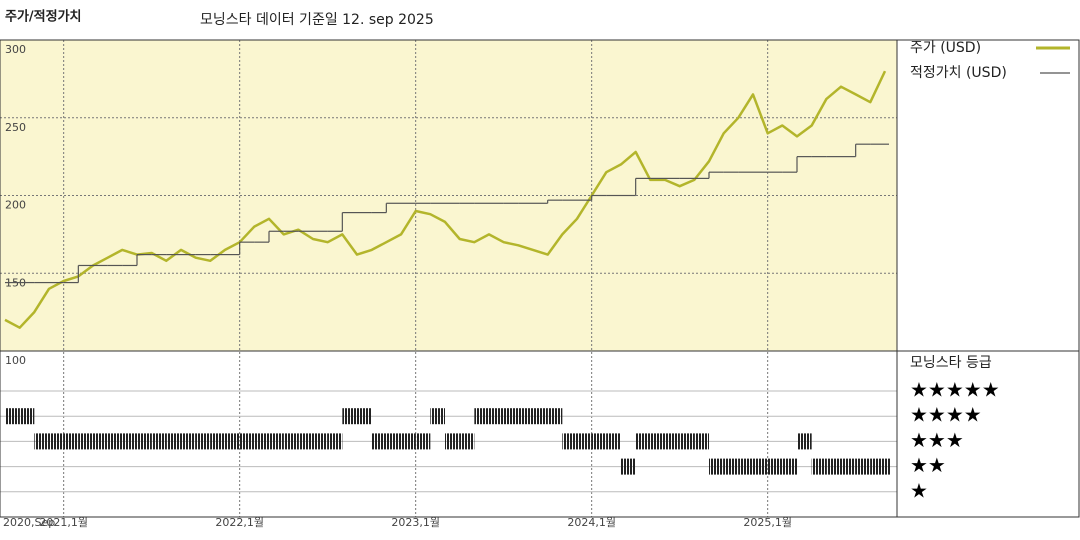 This screenshot has height=540, width=1080. Describe the element at coordinates (63, 522) in the screenshot. I see `x-tick-label: 2021,1월` at that location.